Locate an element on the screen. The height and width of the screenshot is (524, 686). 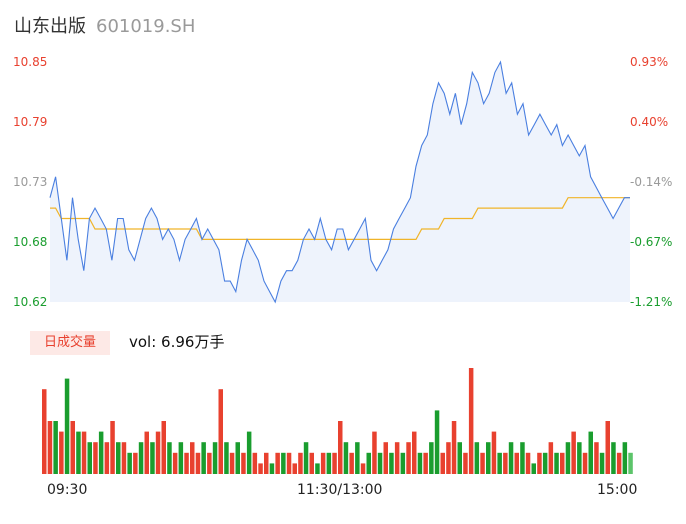
stock-code: 601019.SH is located at coordinates (146, 26).